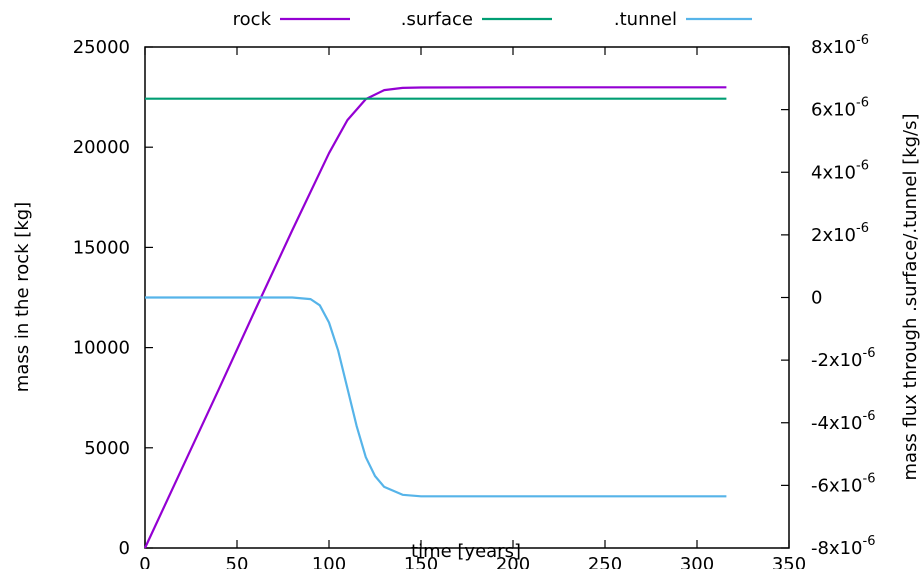 The height and width of the screenshot is (569, 923). Describe the element at coordinates (605, 561) in the screenshot. I see `x-tick-label: 250` at that location.